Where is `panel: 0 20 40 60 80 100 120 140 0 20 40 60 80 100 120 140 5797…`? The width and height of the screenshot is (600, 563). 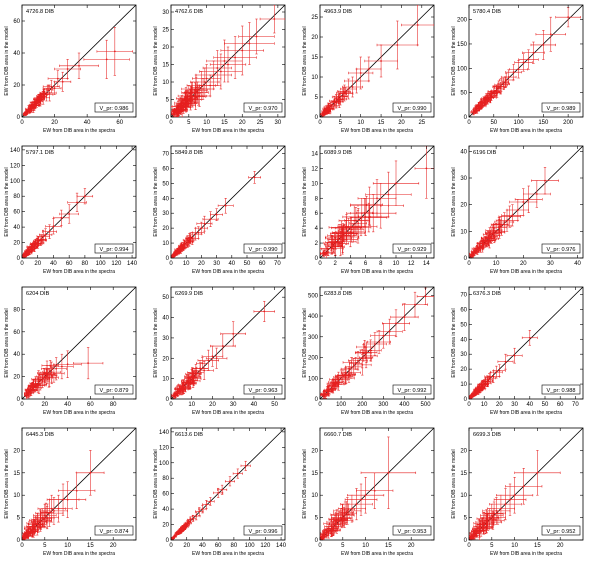
panel: 0 20 40 60 80 100 120 140 0 20 40 60 80 100 120 140 5797… is located at coordinates (71, 210).